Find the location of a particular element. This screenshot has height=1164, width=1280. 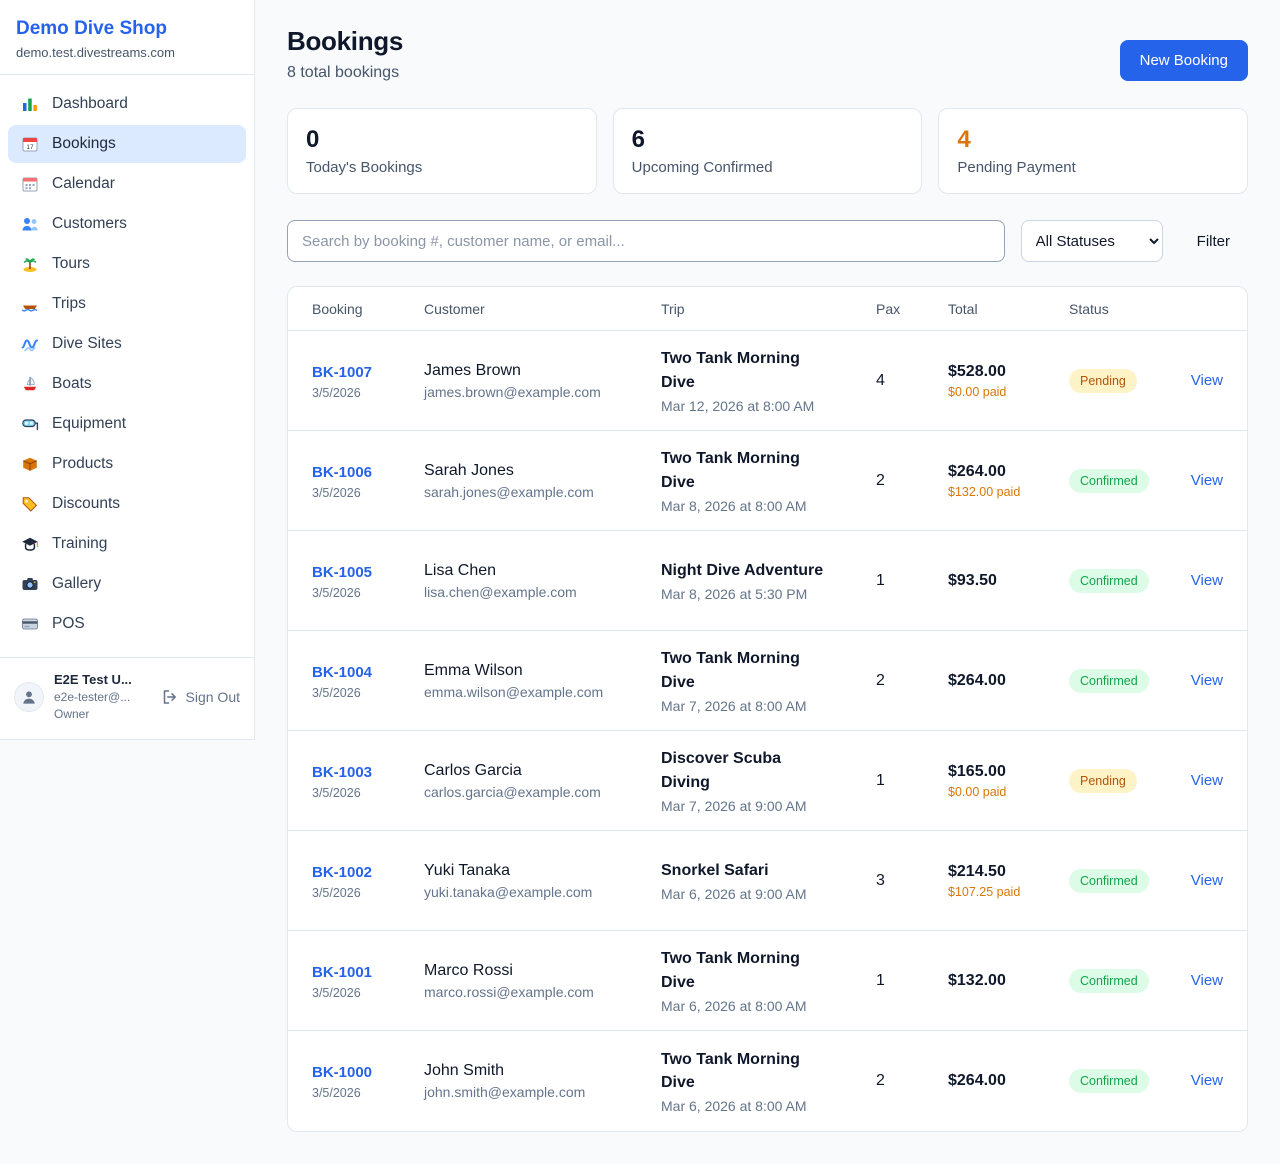

bookings-icon: 17 is located at coordinates (30, 144).